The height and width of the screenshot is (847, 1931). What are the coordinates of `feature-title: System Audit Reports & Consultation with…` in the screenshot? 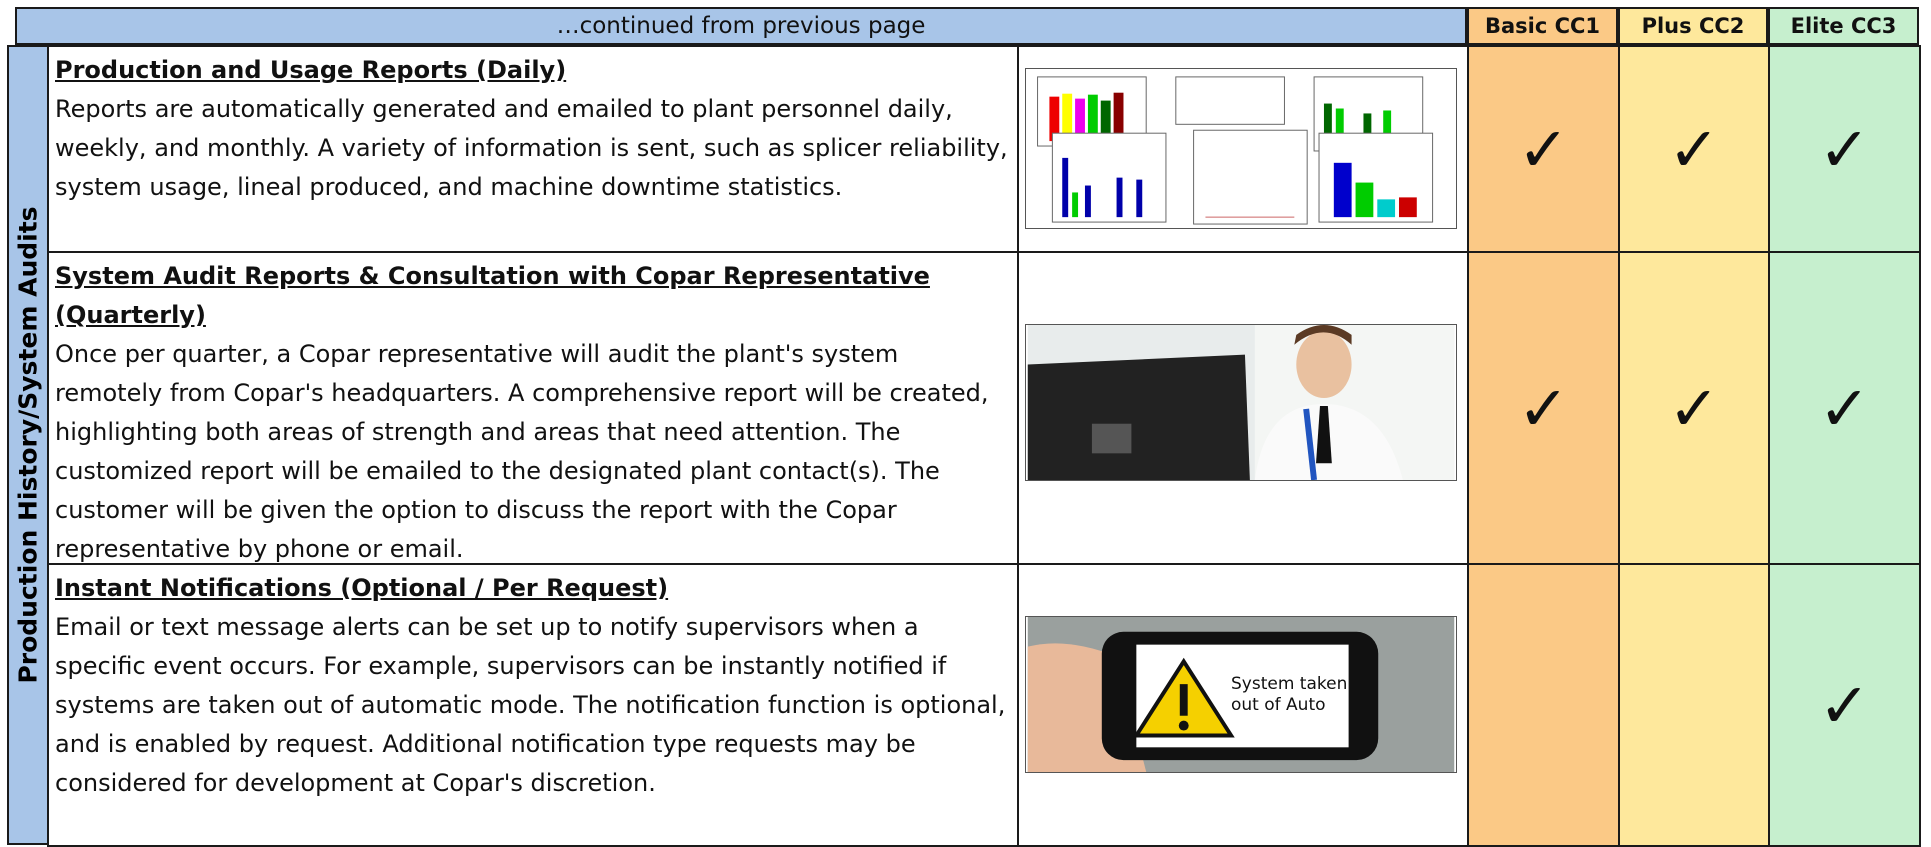 It's located at (492, 295).